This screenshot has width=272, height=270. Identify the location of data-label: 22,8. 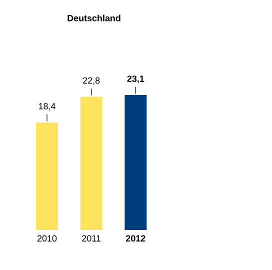
(91, 81).